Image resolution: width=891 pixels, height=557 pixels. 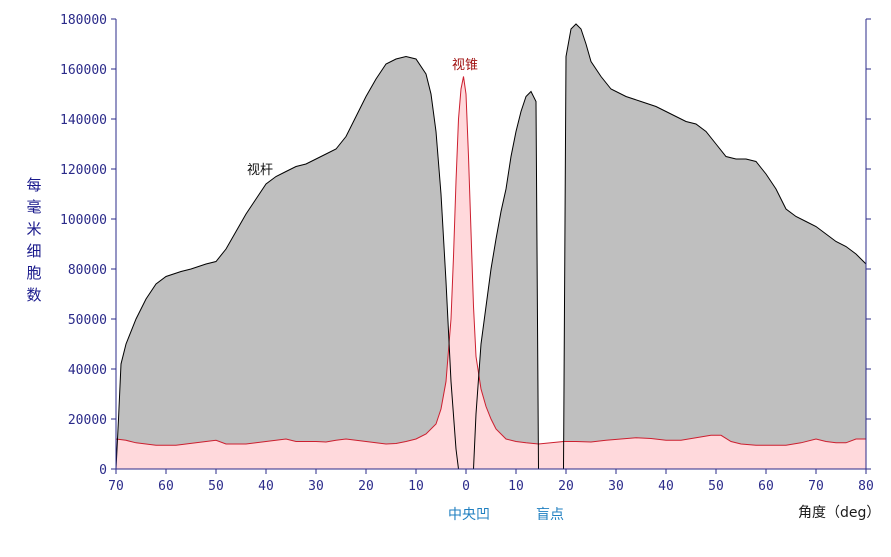 What do you see at coordinates (839, 513) in the screenshot?
I see `x-axis-label: 角度（deg）` at bounding box center [839, 513].